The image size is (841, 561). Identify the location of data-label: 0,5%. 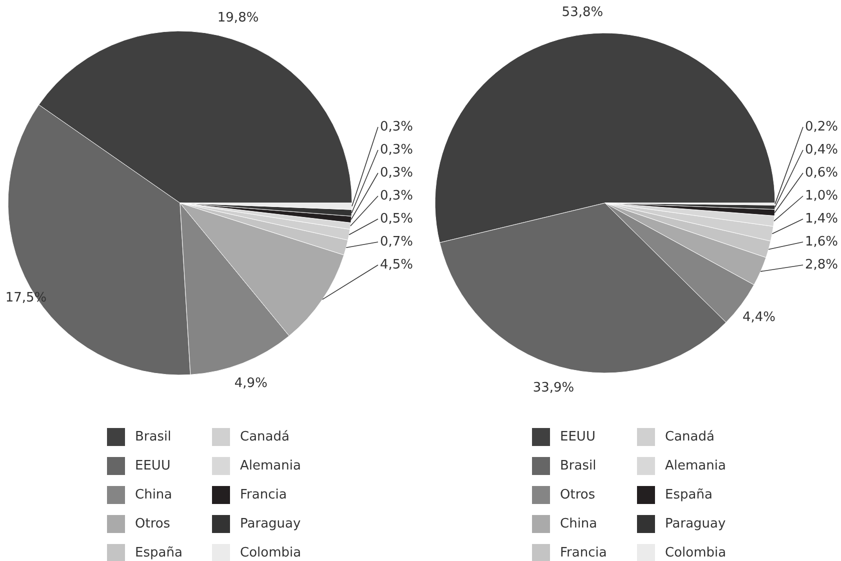
(397, 219).